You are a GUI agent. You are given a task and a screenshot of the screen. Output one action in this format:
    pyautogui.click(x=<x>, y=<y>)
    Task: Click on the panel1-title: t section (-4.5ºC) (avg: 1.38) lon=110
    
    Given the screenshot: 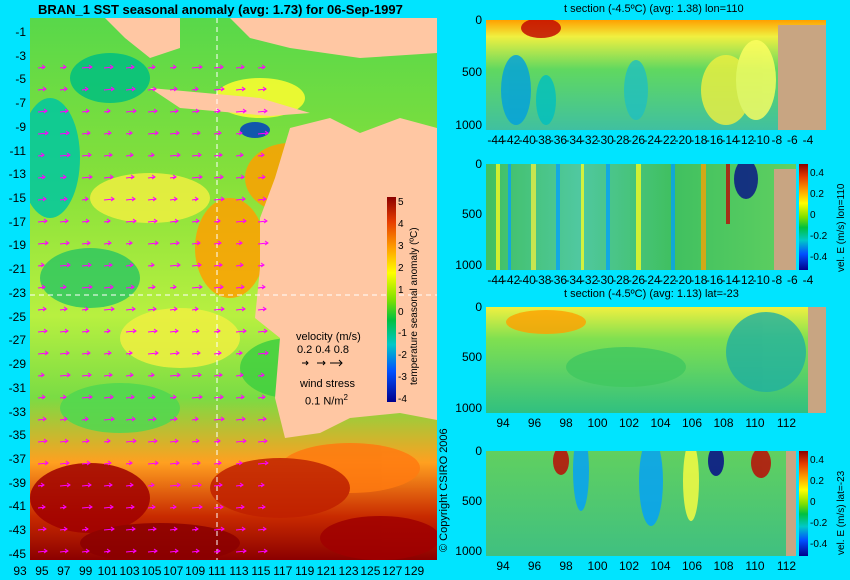 What is the action you would take?
    pyautogui.click(x=654, y=9)
    